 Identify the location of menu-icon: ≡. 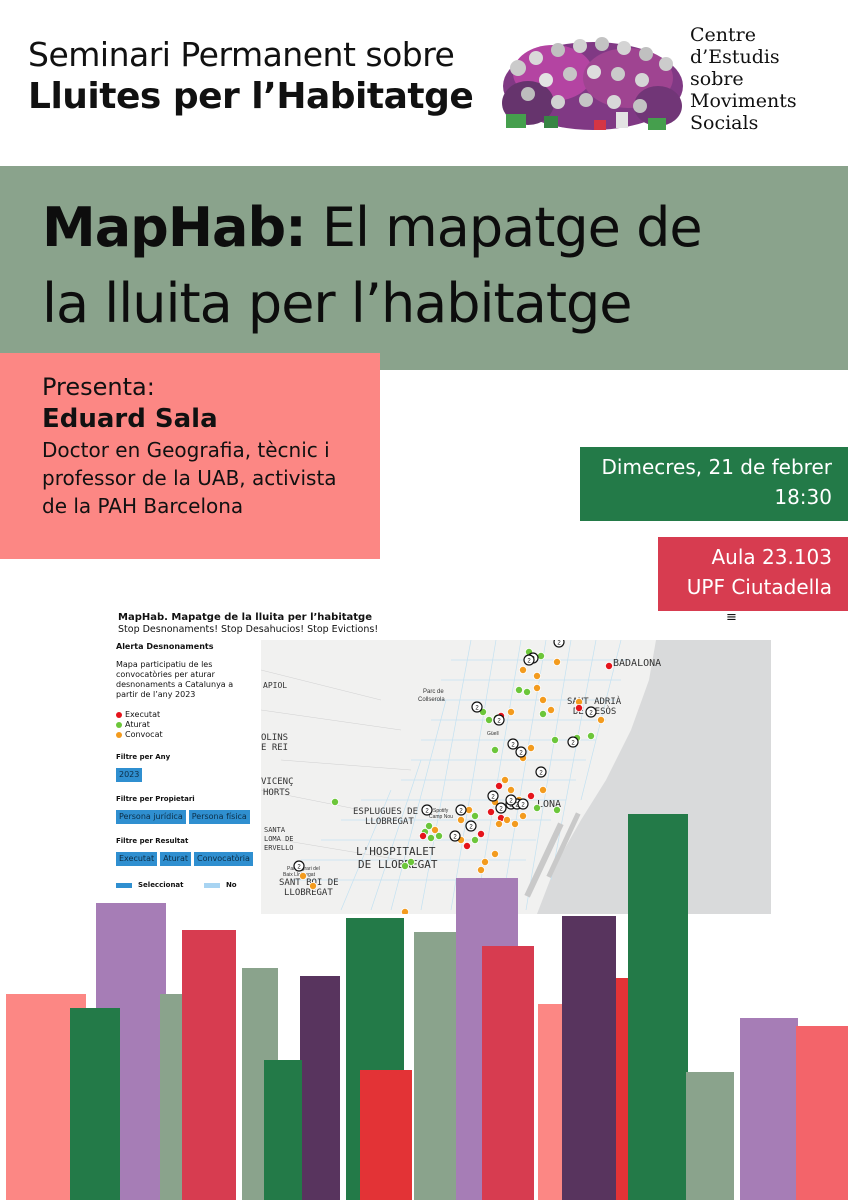
(731, 617).